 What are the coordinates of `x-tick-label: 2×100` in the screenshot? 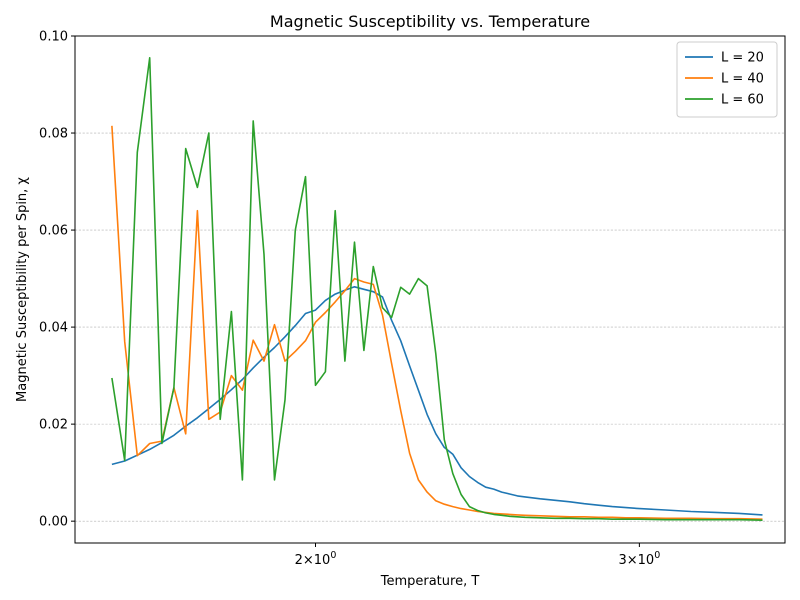 It's located at (316, 559).